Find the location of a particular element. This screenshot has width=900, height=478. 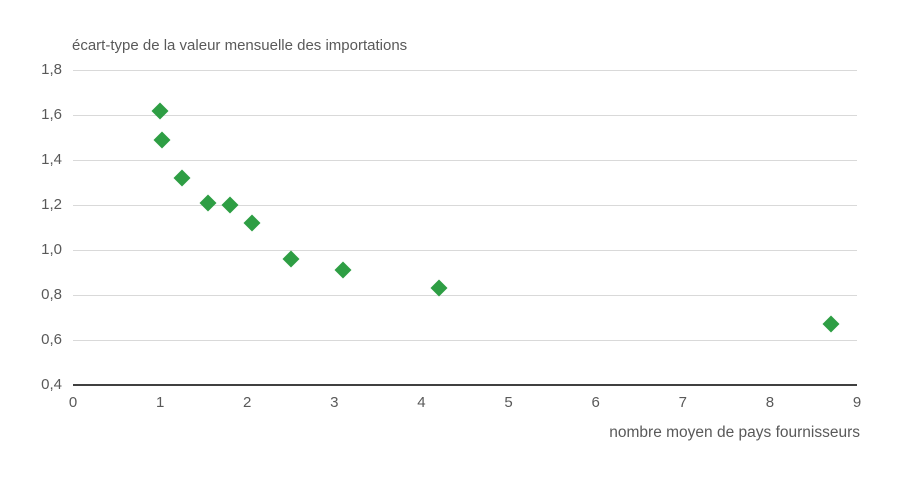

x-tick-label: 8 is located at coordinates (770, 402).